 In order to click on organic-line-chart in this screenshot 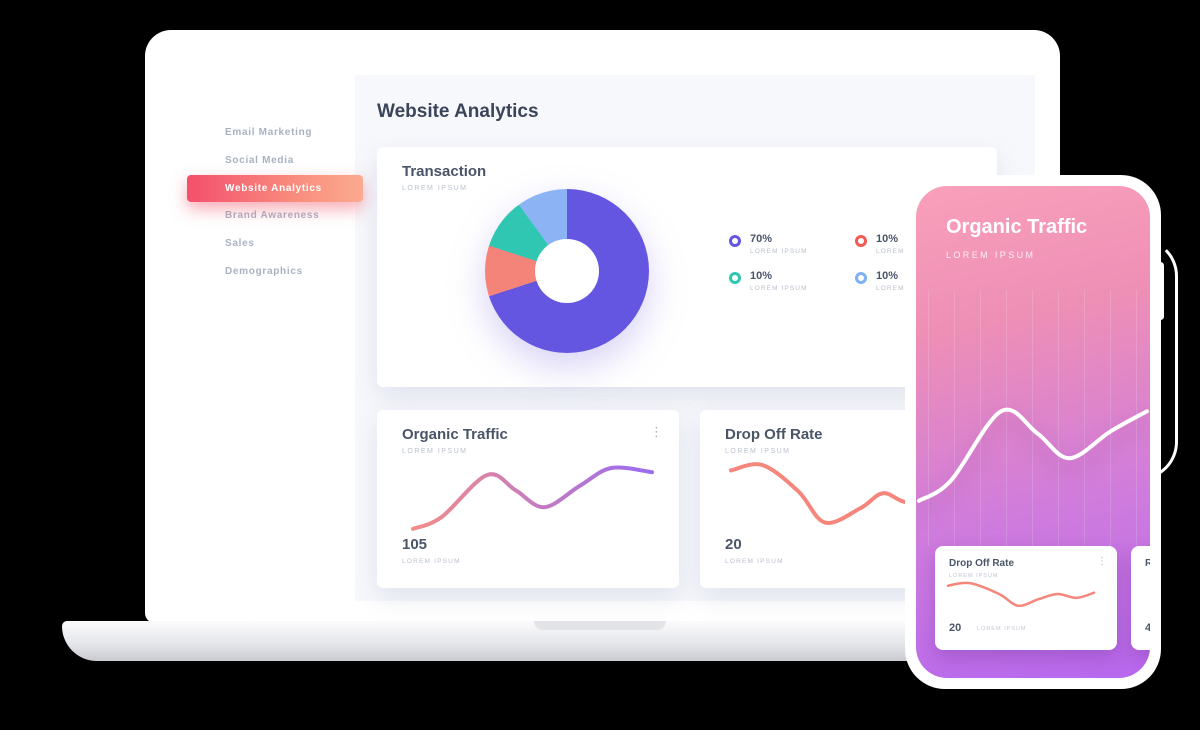, I will do `click(532, 498)`.